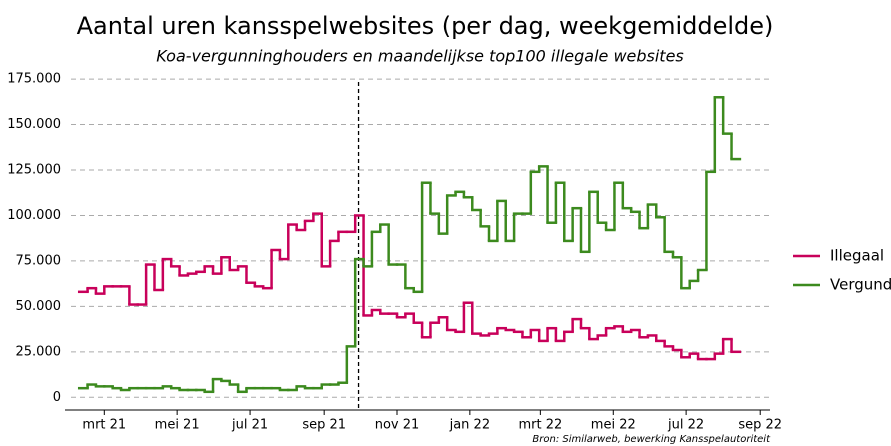 The height and width of the screenshot is (446, 891). Describe the element at coordinates (685, 425) in the screenshot. I see `x-tick-label: jul 22` at that location.